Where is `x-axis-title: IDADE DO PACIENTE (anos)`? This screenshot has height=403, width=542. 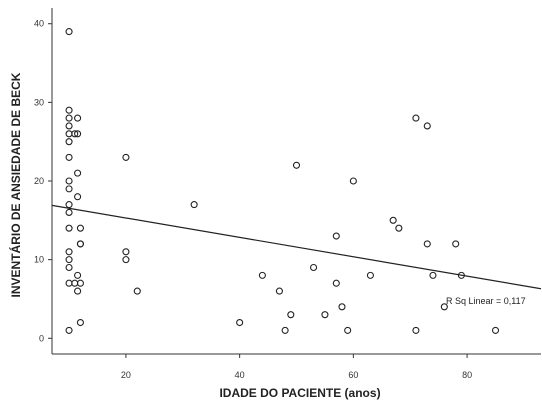 x-axis-title: IDADE DO PACIENTE (anos) is located at coordinates (299, 393).